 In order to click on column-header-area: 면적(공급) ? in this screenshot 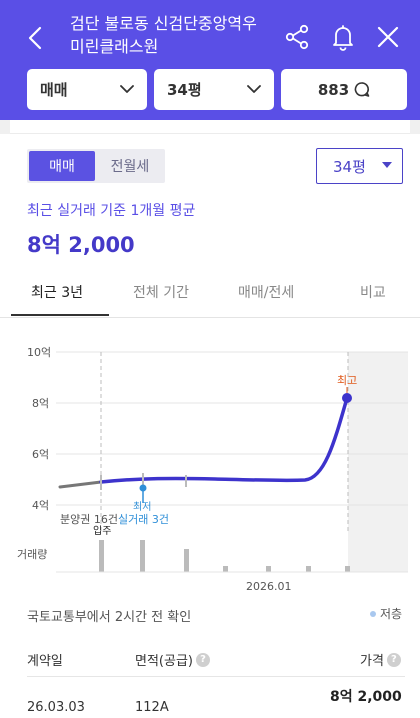, I will do `click(172, 659)`.